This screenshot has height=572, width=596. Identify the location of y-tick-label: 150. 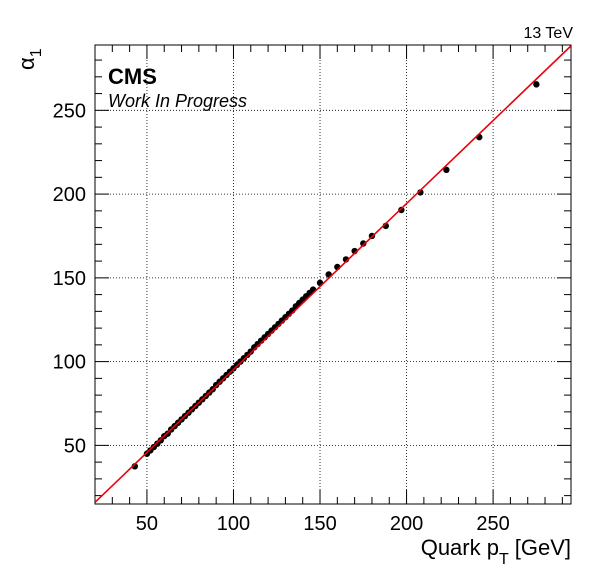
(69, 279).